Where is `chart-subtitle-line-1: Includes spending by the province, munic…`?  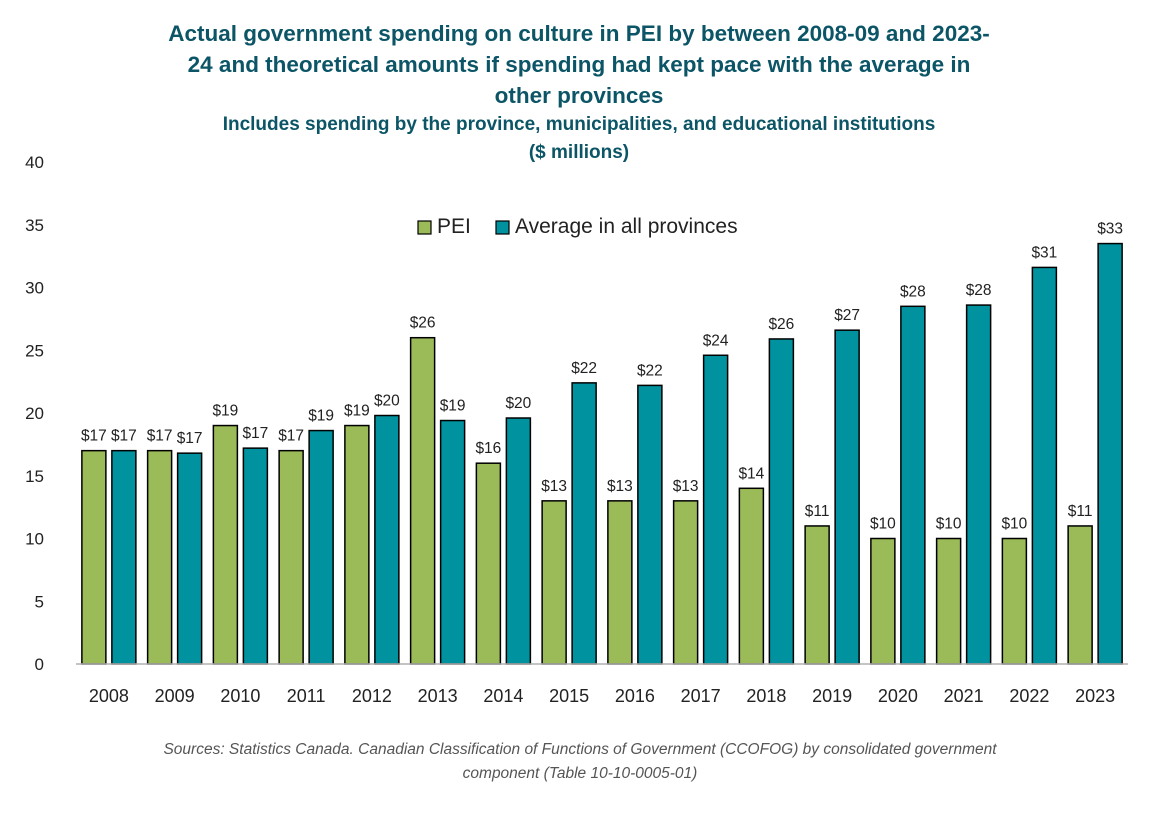
chart-subtitle-line-1: Includes spending by the province, munic… is located at coordinates (579, 124).